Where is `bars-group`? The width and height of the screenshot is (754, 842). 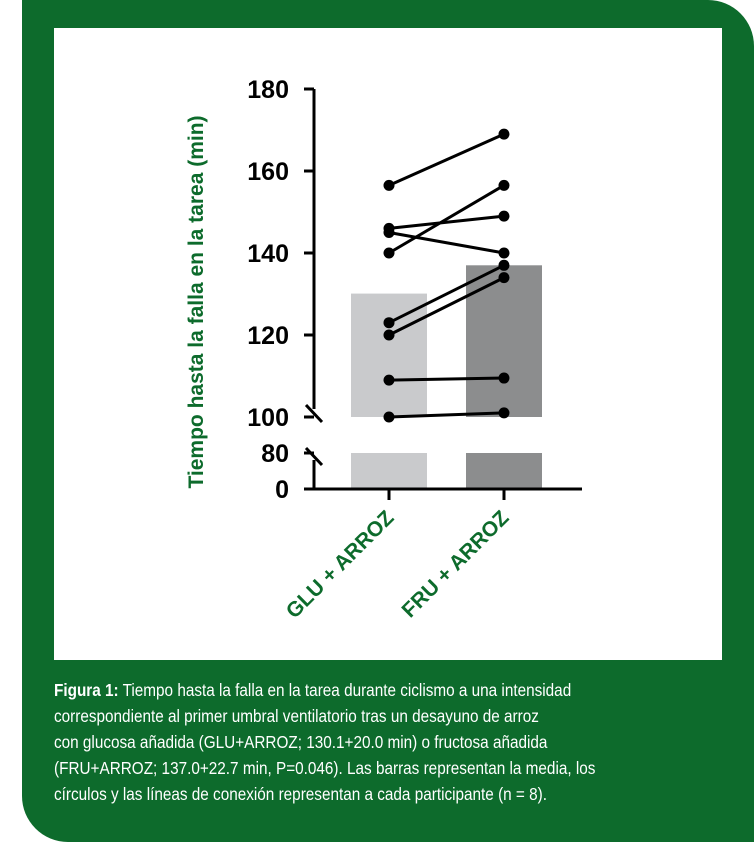
bars-group is located at coordinates (446, 377).